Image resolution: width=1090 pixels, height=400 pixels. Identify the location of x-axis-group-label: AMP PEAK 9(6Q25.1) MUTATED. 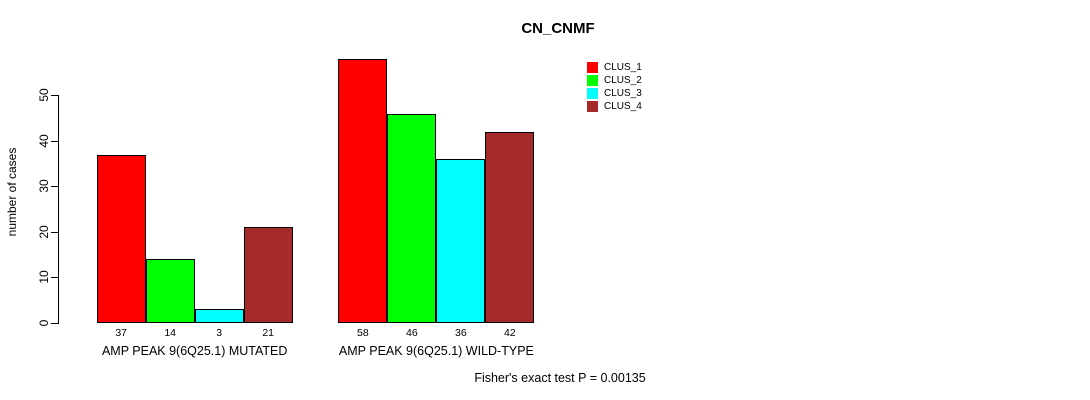
(194, 351).